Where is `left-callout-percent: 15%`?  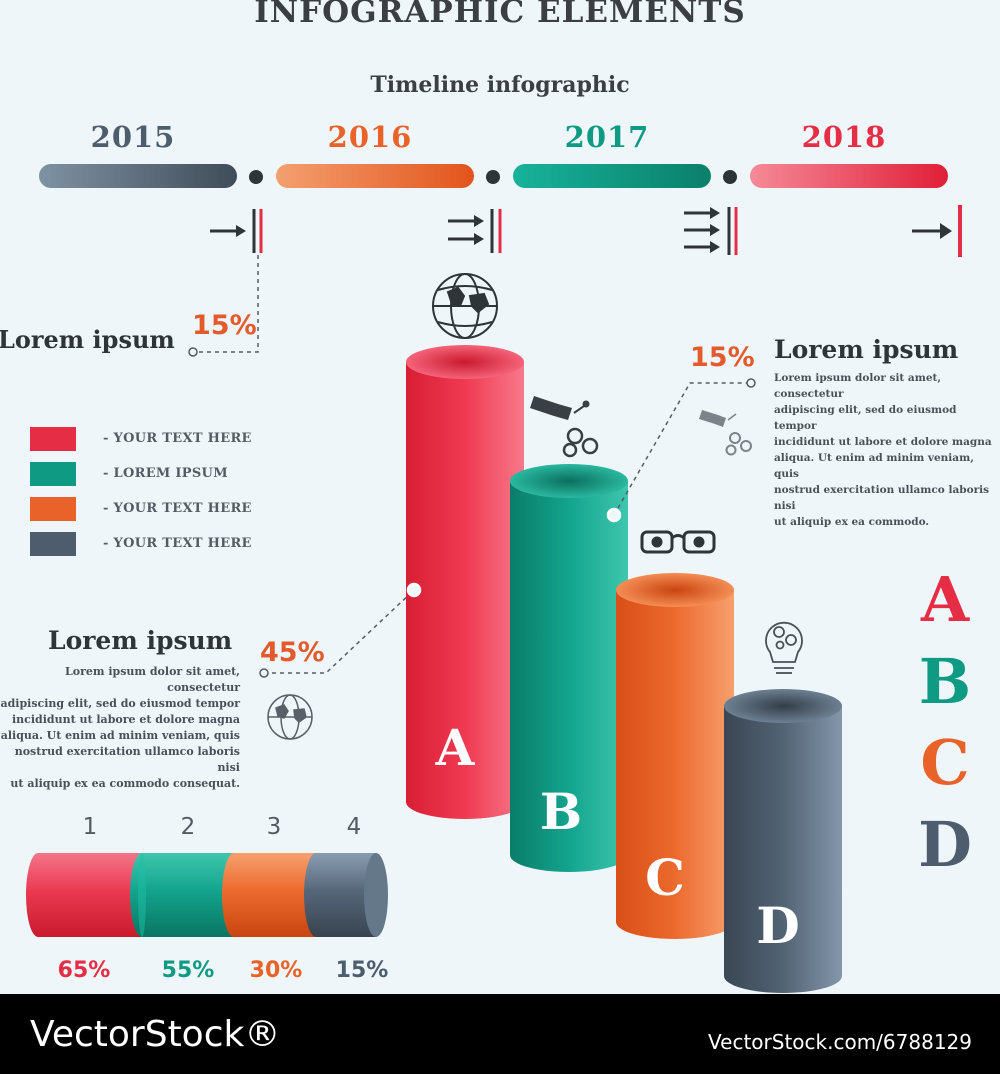
left-callout-percent: 15% is located at coordinates (224, 325).